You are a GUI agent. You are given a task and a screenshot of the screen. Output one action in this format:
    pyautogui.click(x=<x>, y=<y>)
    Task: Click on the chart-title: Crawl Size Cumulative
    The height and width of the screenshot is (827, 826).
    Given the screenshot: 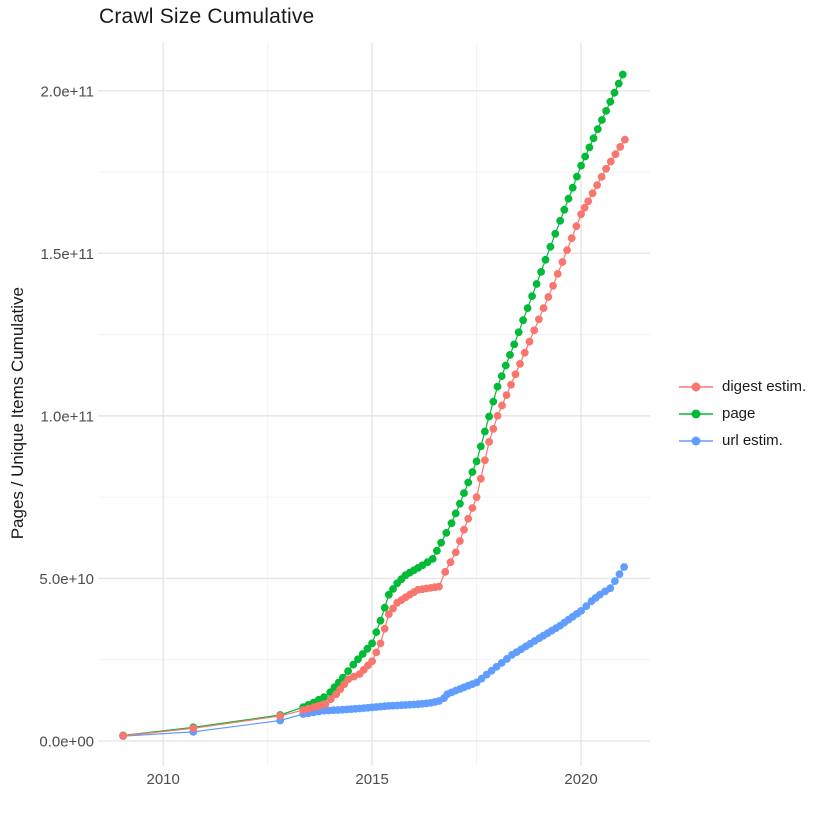 What is the action you would take?
    pyautogui.click(x=207, y=16)
    